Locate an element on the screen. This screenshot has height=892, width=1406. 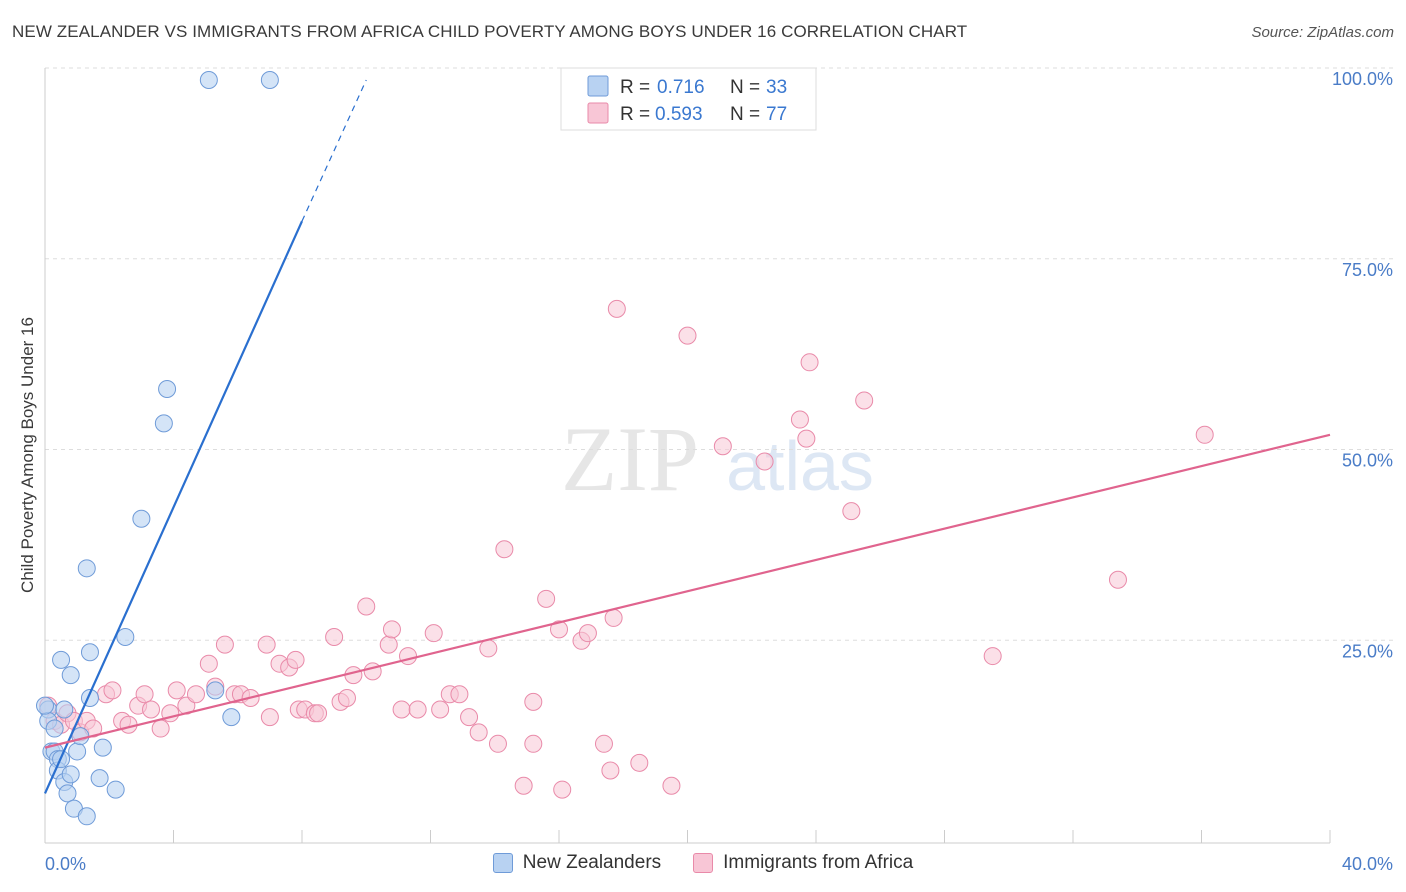
legend-n-label-blue: N = is located at coordinates (745, 87).